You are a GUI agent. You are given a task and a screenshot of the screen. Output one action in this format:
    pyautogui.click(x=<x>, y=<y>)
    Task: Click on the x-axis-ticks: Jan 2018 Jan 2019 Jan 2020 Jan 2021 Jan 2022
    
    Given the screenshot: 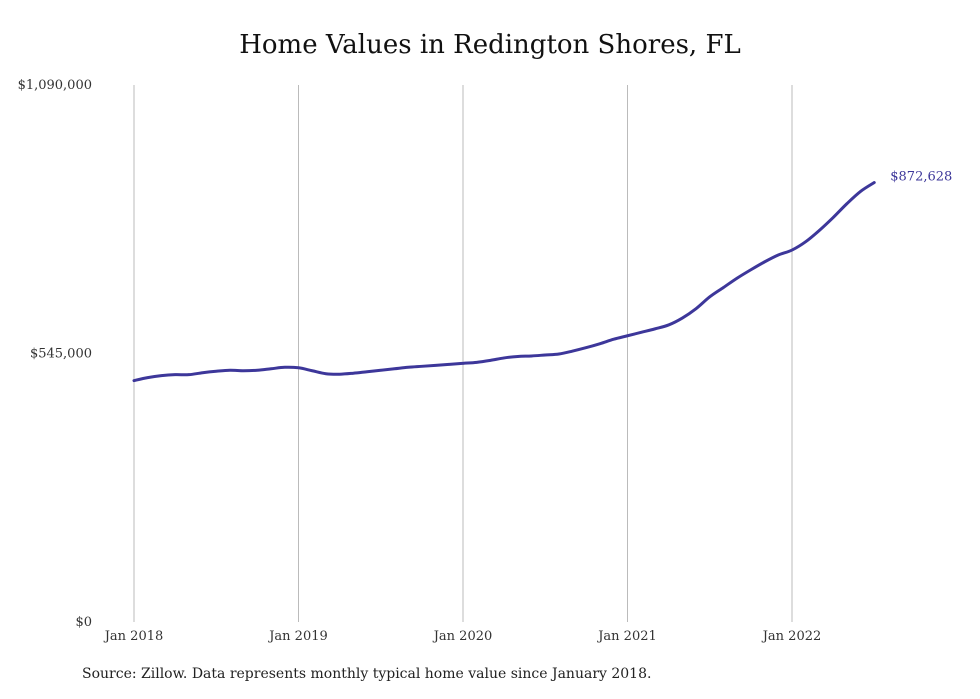 What is the action you would take?
    pyautogui.click(x=462, y=636)
    